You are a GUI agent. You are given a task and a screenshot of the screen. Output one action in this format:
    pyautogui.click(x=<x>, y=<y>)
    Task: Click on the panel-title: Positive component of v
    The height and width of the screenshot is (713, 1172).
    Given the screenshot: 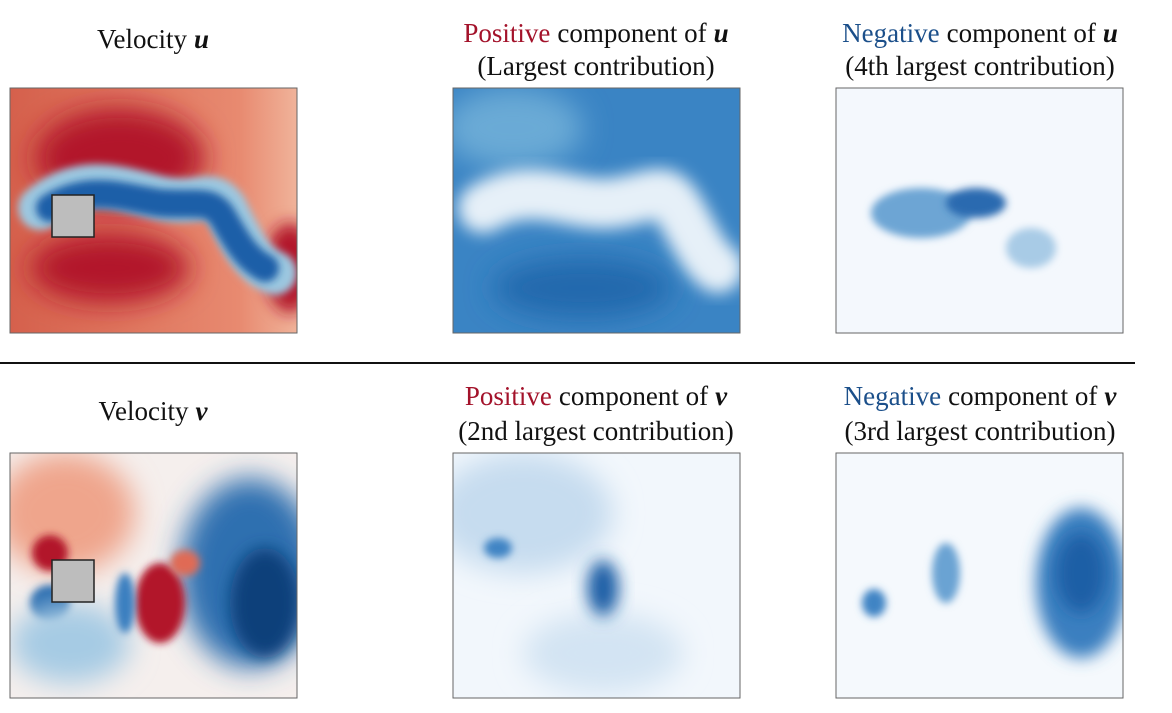 What is the action you would take?
    pyautogui.click(x=596, y=396)
    